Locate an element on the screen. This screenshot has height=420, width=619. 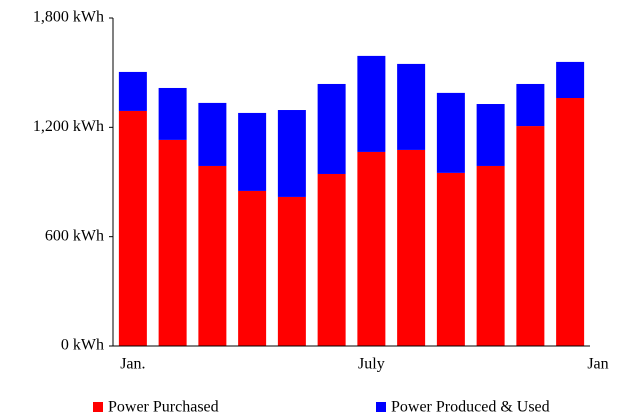
y-tick-label: 1,800 kWh is located at coordinates (68, 17).